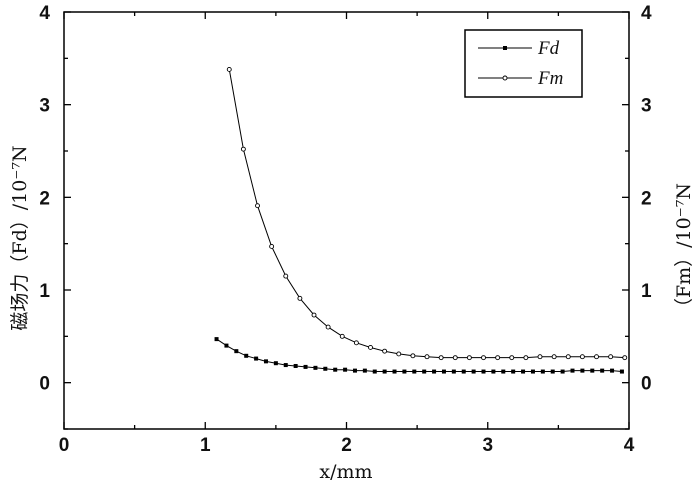 The image size is (700, 483). I want to click on y-right-tick-label: 2, so click(646, 198).